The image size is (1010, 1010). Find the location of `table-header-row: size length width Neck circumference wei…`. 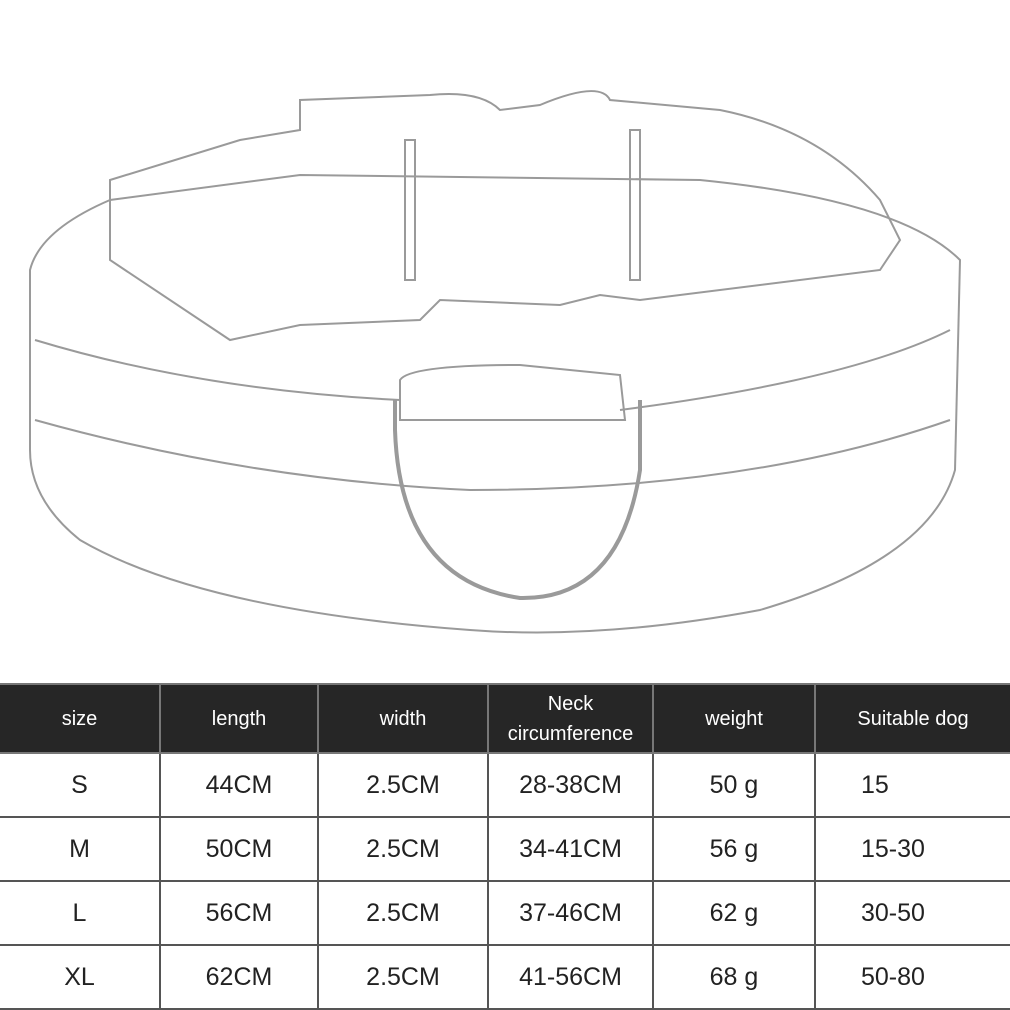

table-header-row: size length width Neck circumference wei… is located at coordinates (505, 718).